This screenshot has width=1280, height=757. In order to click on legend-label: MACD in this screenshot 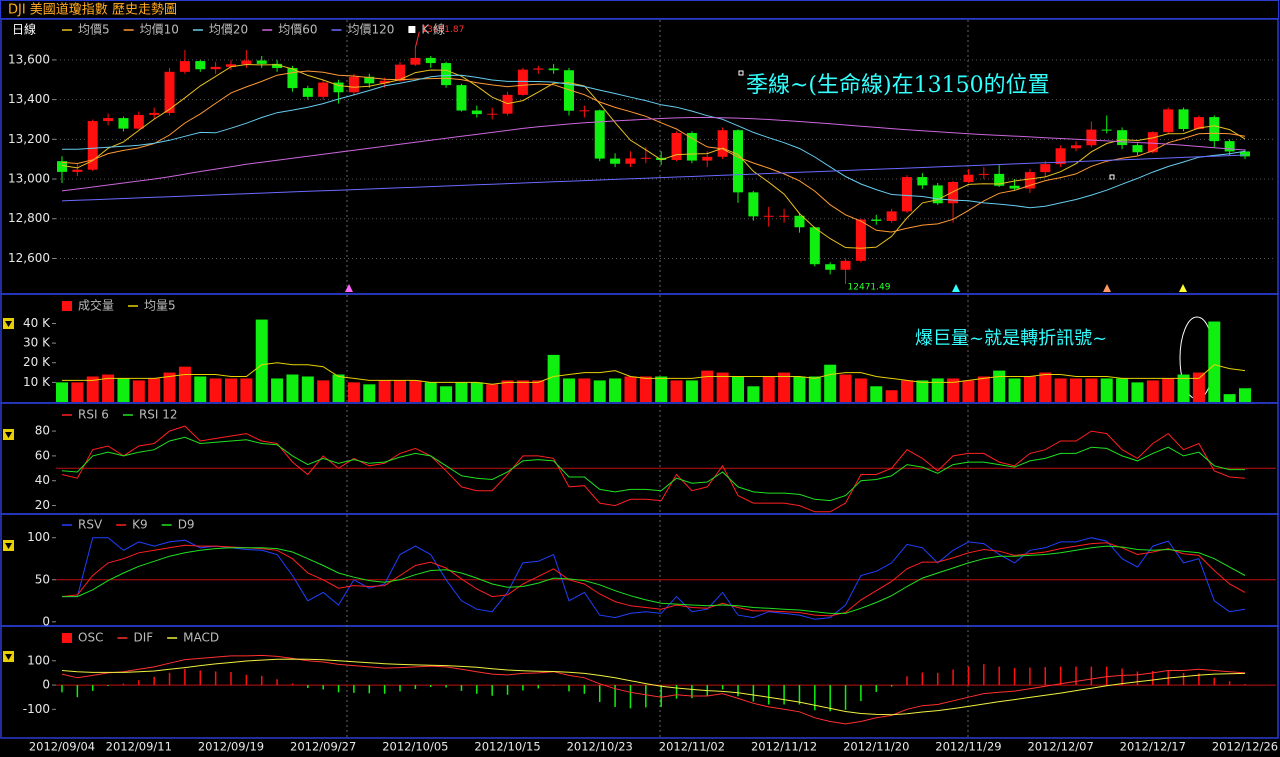, I will do `click(201, 638)`.